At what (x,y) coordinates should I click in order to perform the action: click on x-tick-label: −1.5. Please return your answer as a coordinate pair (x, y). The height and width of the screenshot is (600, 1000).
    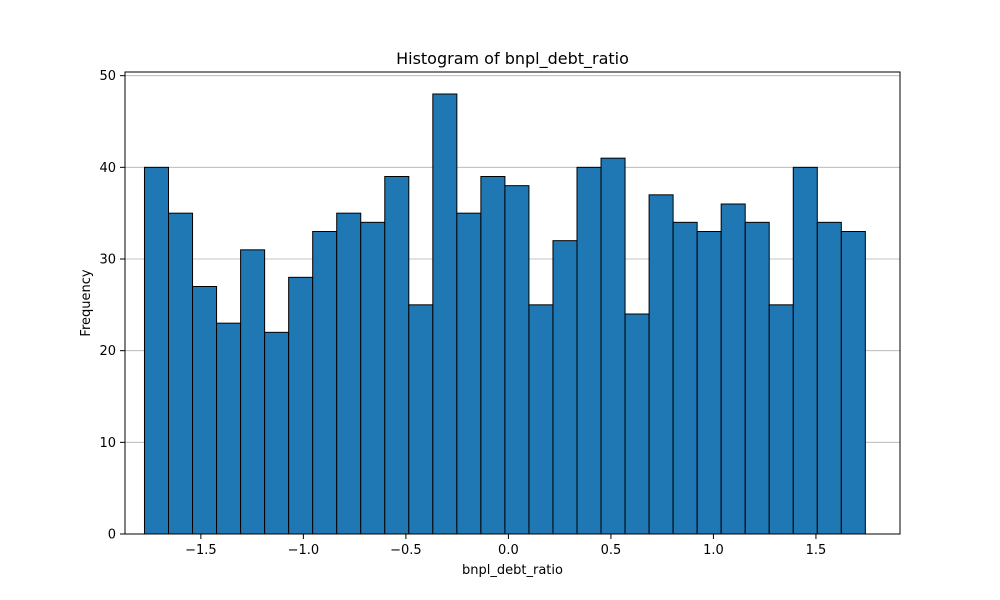
    Looking at the image, I should click on (201, 550).